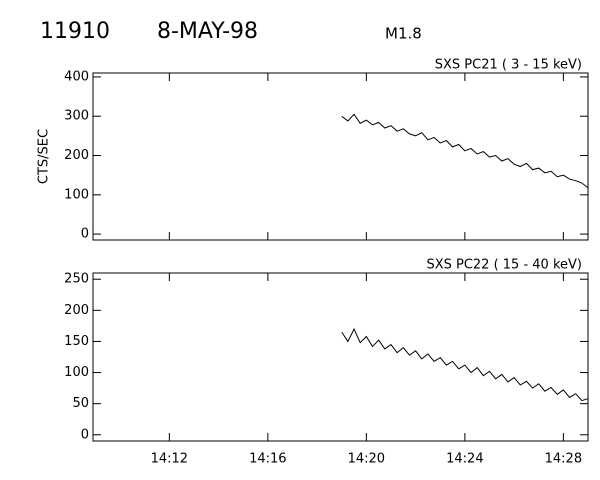  Describe the element at coordinates (80, 403) in the screenshot. I see `y-tick-label: 50` at that location.